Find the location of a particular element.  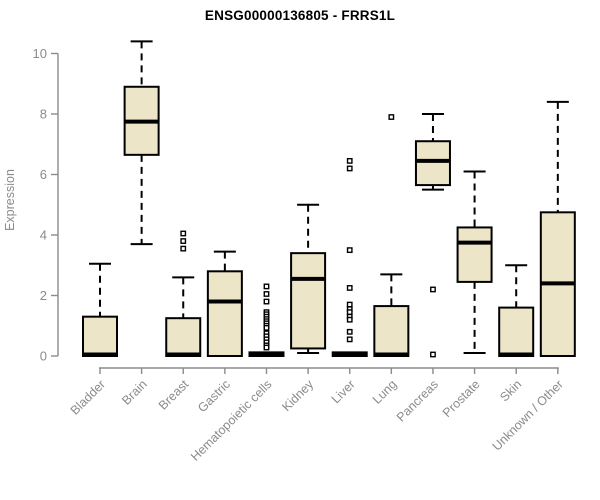

x-tick-label: Pancreas is located at coordinates (417, 400).